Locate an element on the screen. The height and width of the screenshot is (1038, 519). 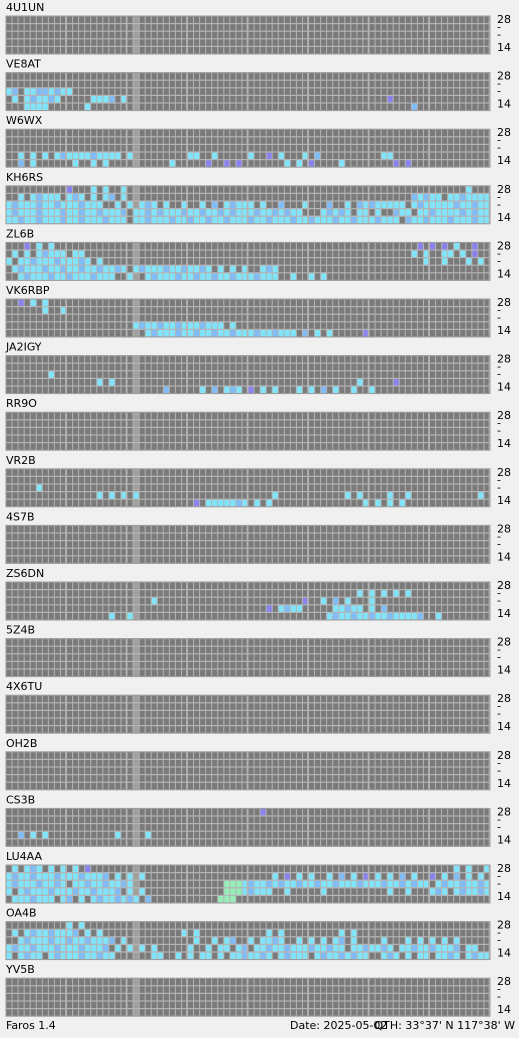
band-label: 28 is located at coordinates (504, 359).